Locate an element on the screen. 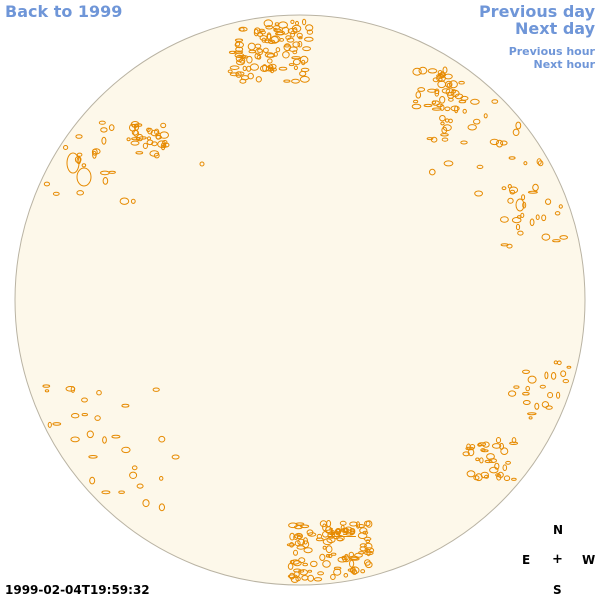  previous-day-link: Previous day is located at coordinates (536, 11).